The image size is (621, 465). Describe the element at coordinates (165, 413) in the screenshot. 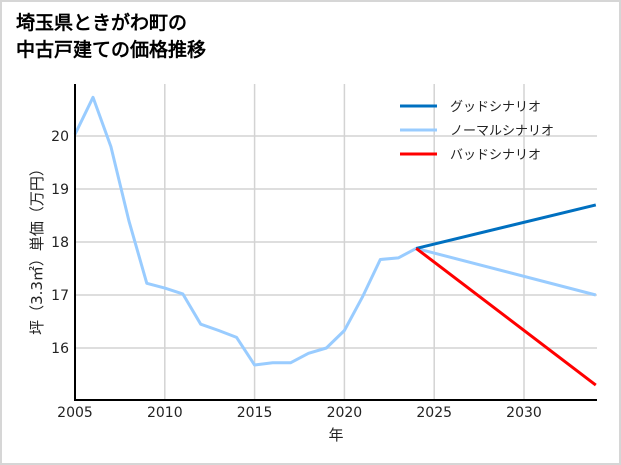

I see `x-tick-label: 2010` at that location.